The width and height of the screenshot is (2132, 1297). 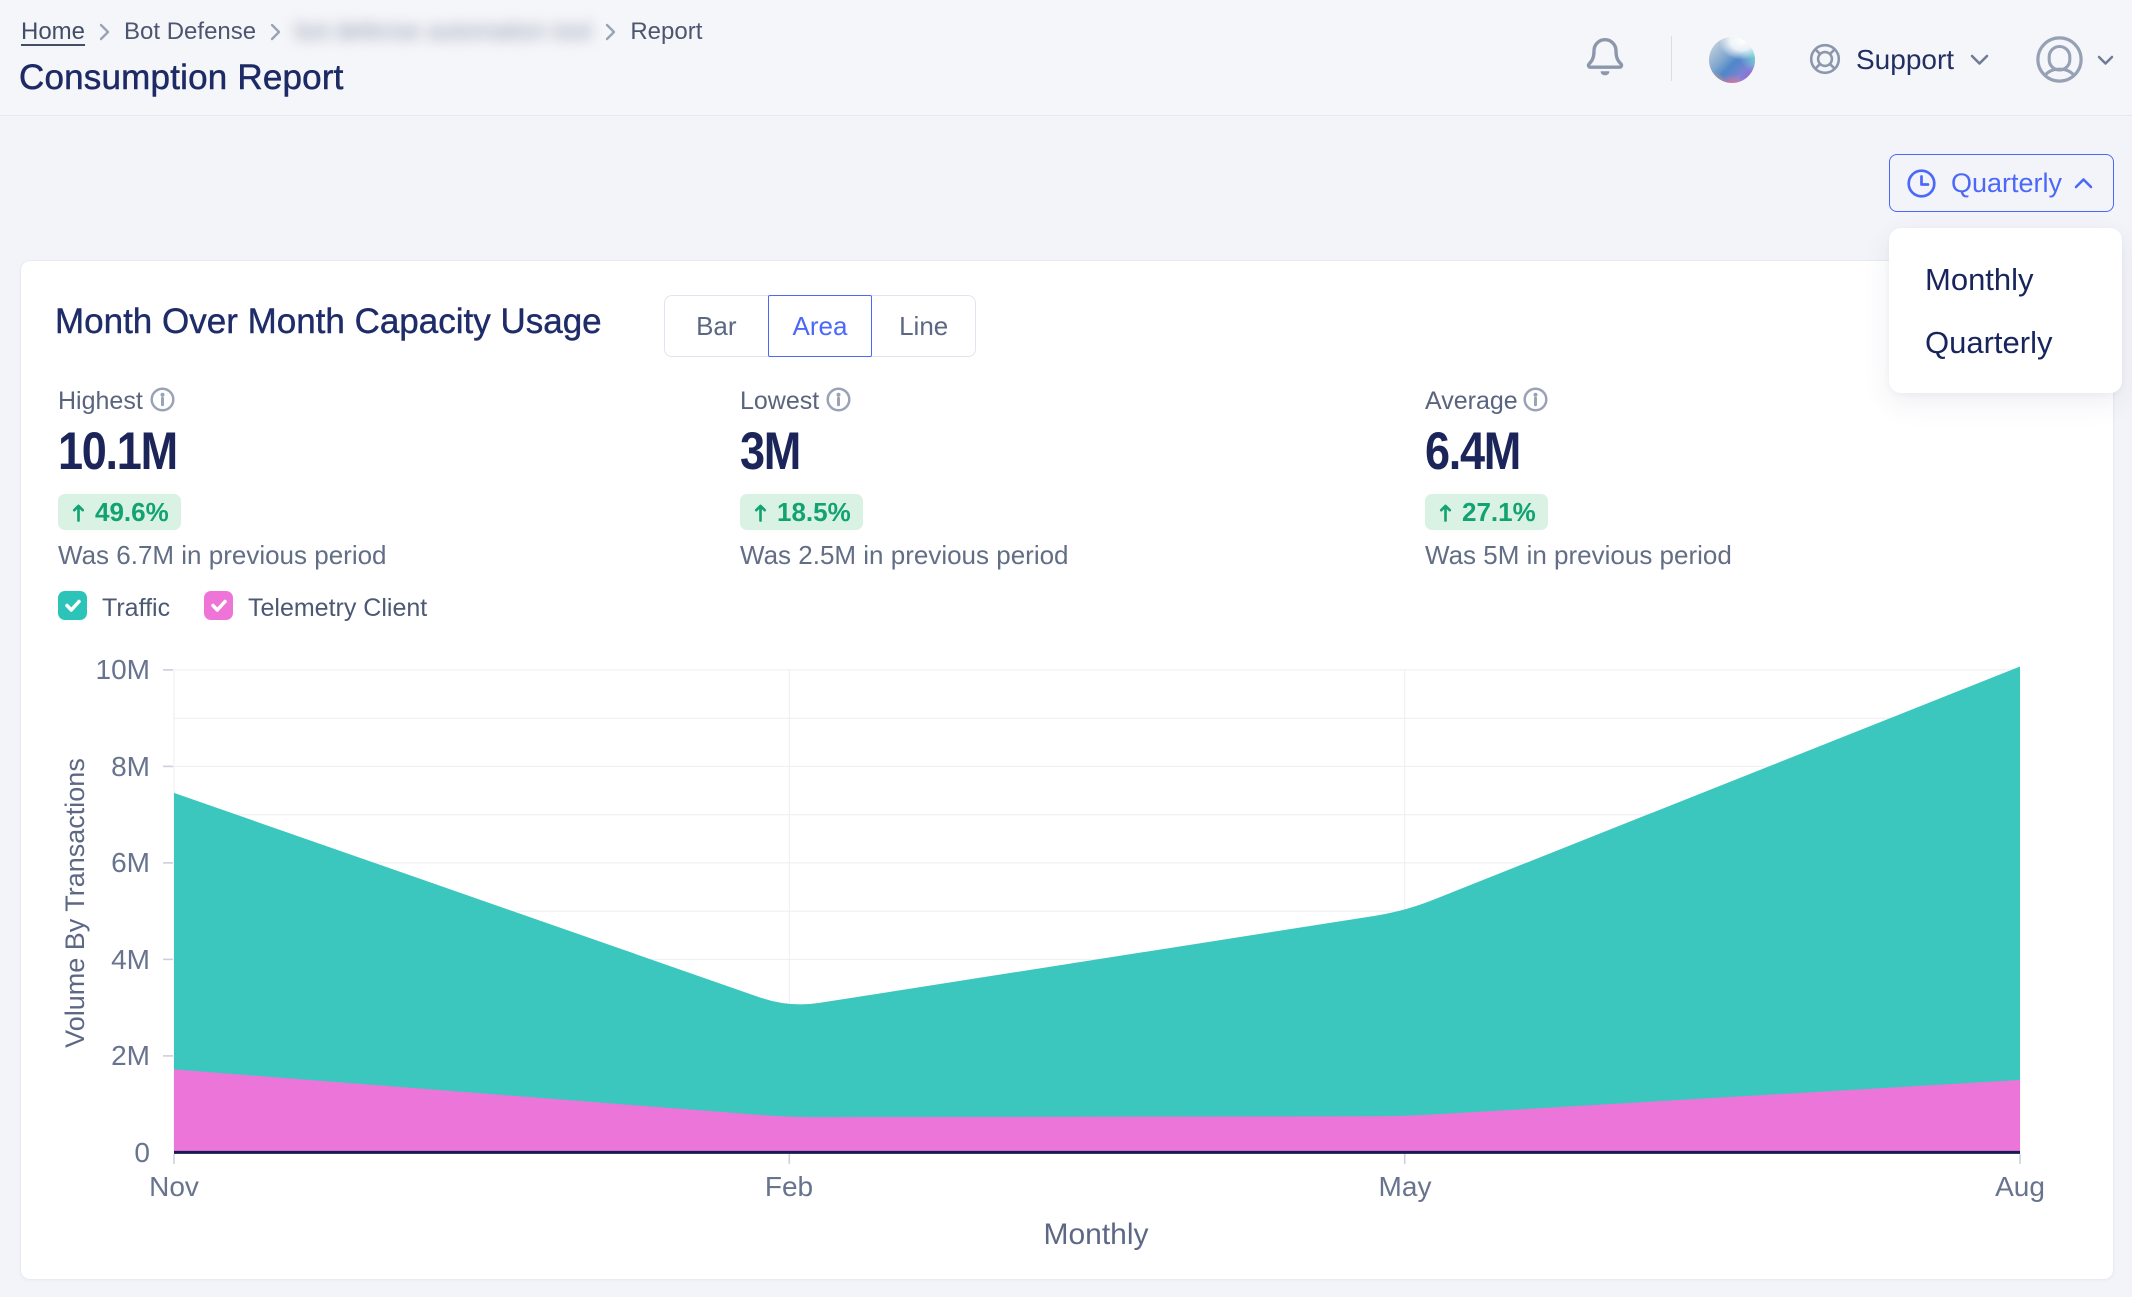 What do you see at coordinates (130, 862) in the screenshot?
I see `svg-text: 6M` at bounding box center [130, 862].